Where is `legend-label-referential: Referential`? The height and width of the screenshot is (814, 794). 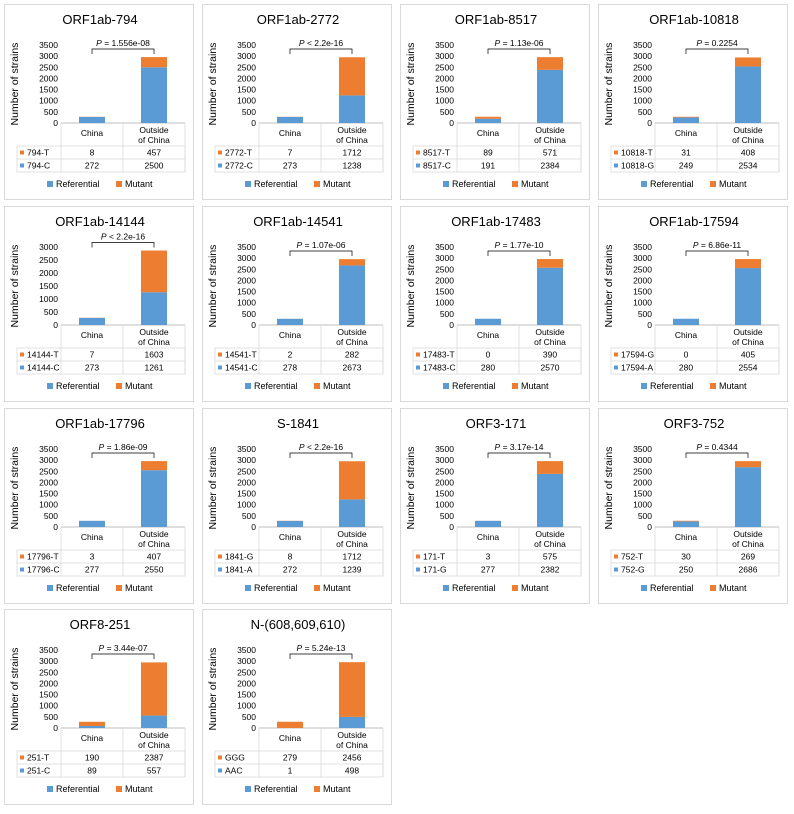
legend-label-referential: Referential is located at coordinates (78, 789).